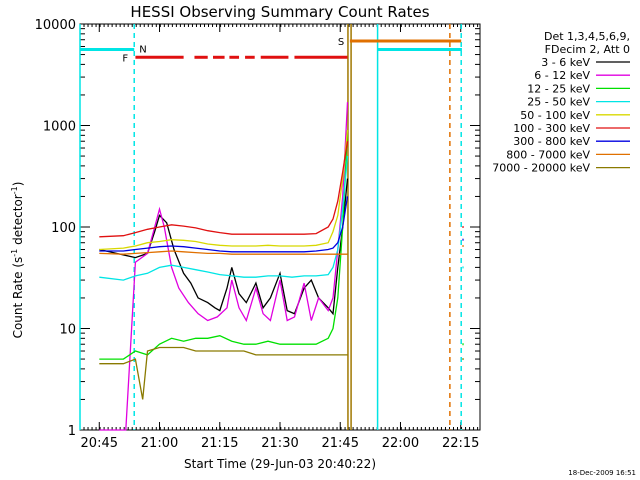  What do you see at coordinates (67, 330) in the screenshot?
I see `y-tick-label: 10` at bounding box center [67, 330].